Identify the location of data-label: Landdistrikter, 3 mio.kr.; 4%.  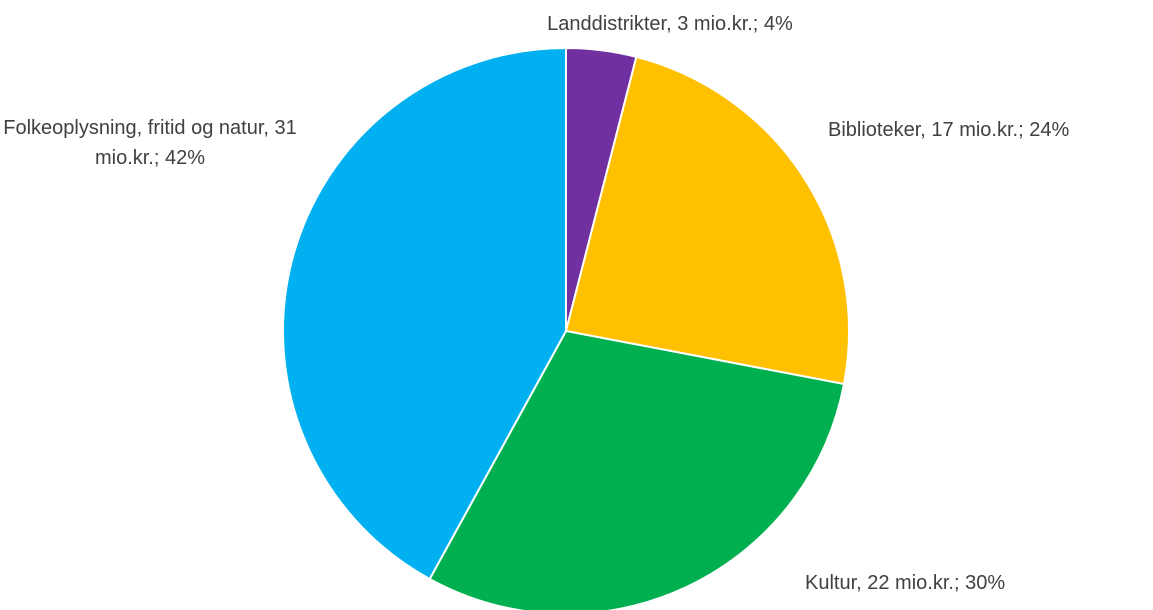
(670, 24).